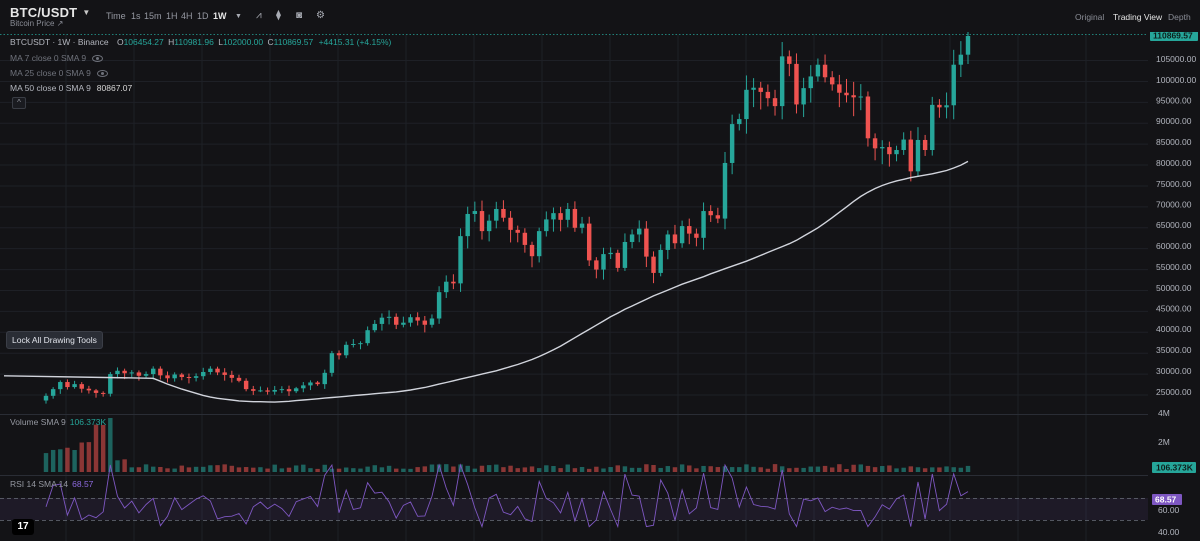  I want to click on view-depth: Depth, so click(1179, 17).